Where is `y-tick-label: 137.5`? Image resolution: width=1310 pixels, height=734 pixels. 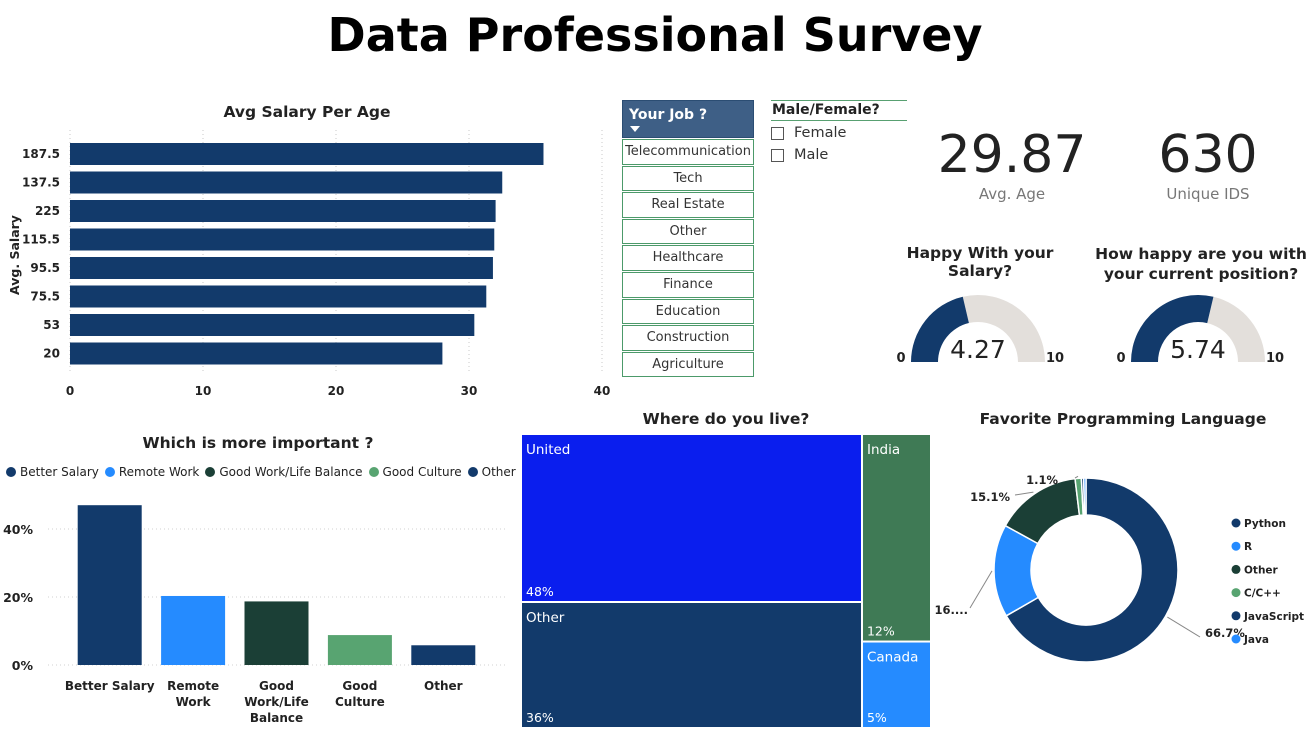 y-tick-label: 137.5 is located at coordinates (41, 183).